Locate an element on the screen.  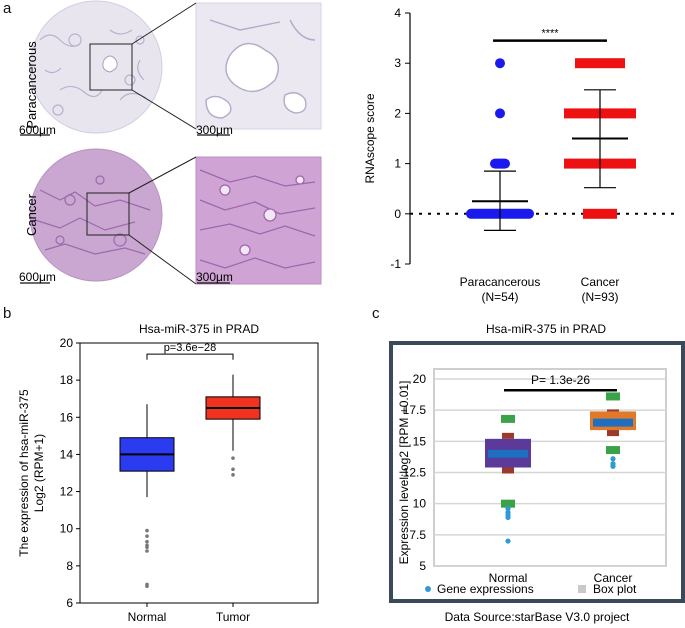
x-category-label: (N=54) is located at coordinates (499, 297).